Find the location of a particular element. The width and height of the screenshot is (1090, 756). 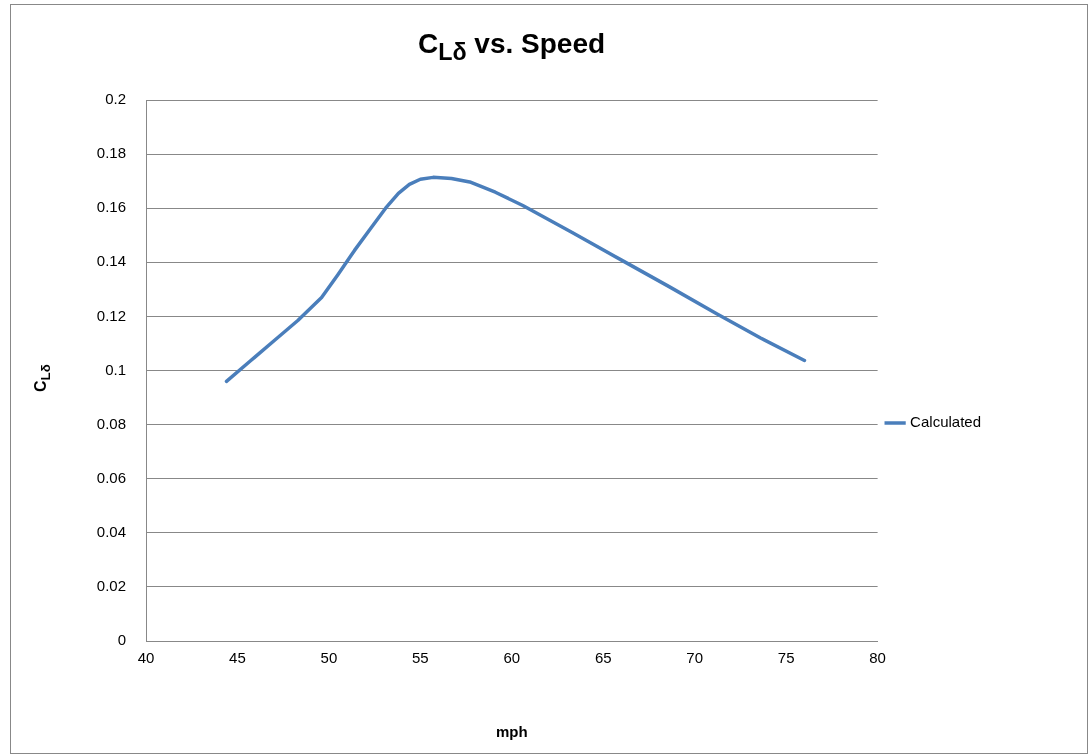

y-tick-label: 0.2 is located at coordinates (115, 99).